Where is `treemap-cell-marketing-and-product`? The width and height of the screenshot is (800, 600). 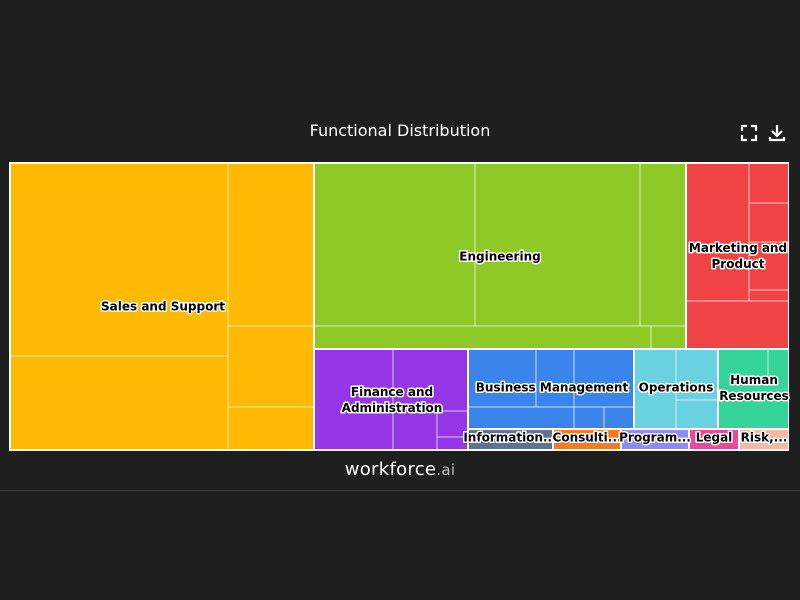
treemap-cell-marketing-and-product is located at coordinates (737, 256).